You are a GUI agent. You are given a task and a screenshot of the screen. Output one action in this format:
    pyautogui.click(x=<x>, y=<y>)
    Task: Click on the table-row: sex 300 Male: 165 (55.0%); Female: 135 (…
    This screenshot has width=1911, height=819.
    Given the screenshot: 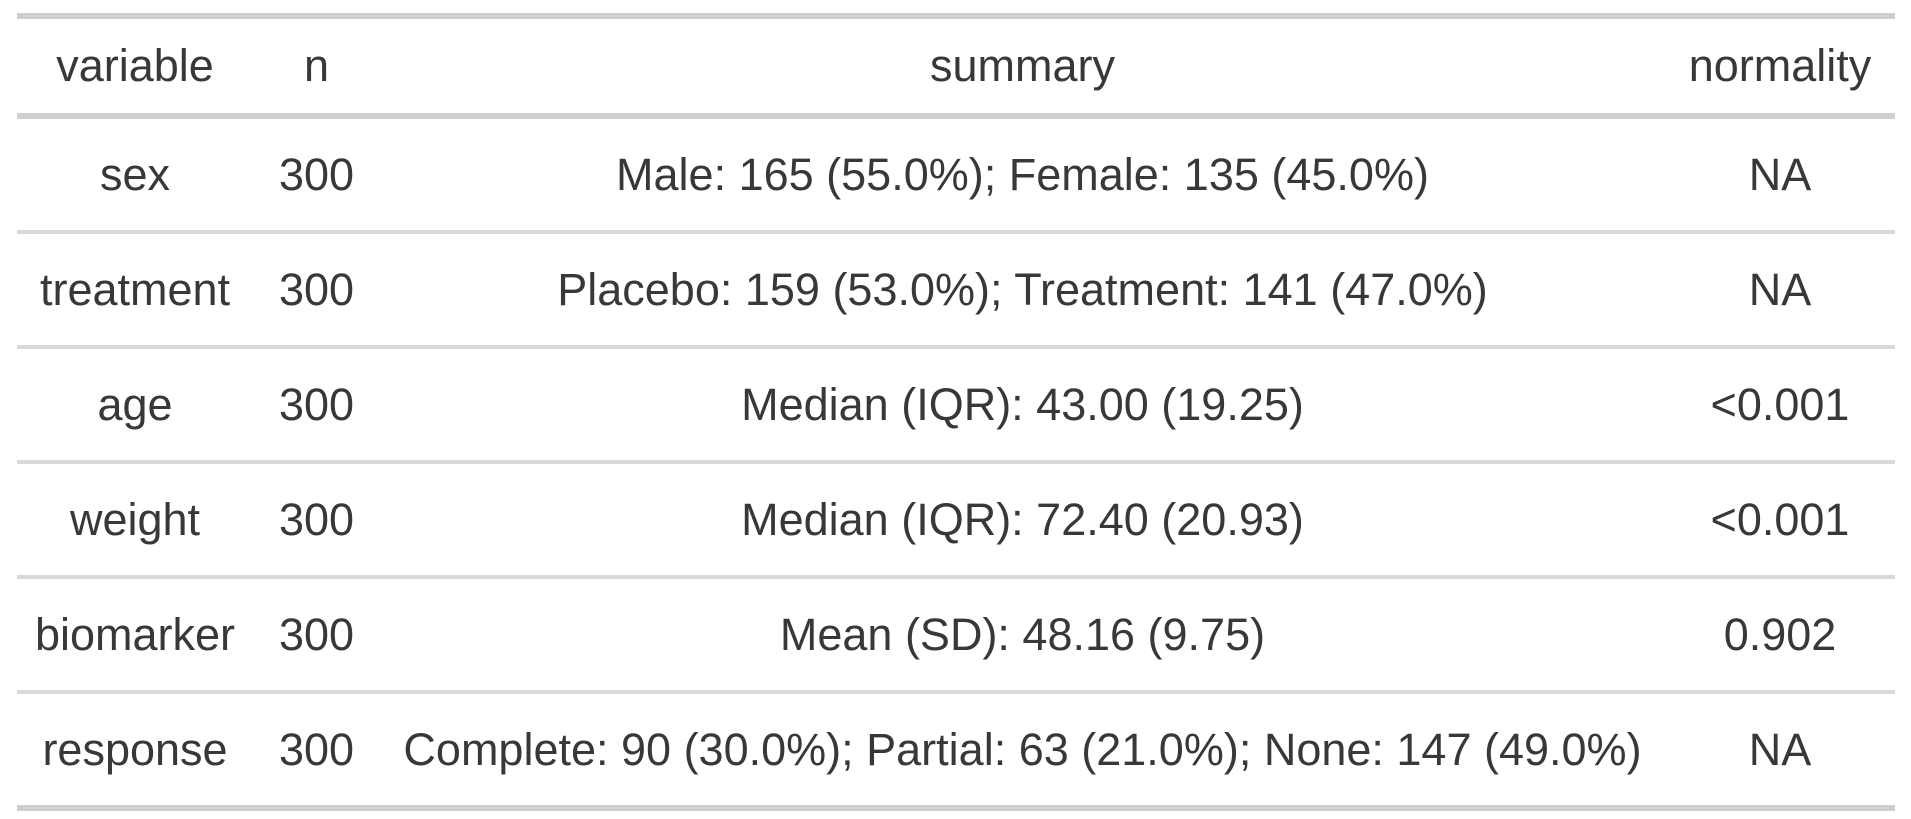 What is the action you would take?
    pyautogui.click(x=956, y=175)
    